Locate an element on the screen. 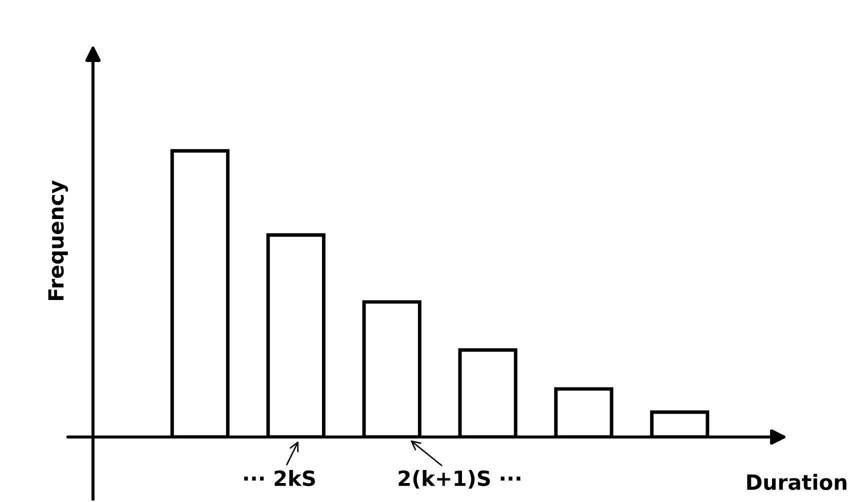  text: ··· 2kS is located at coordinates (279, 478).